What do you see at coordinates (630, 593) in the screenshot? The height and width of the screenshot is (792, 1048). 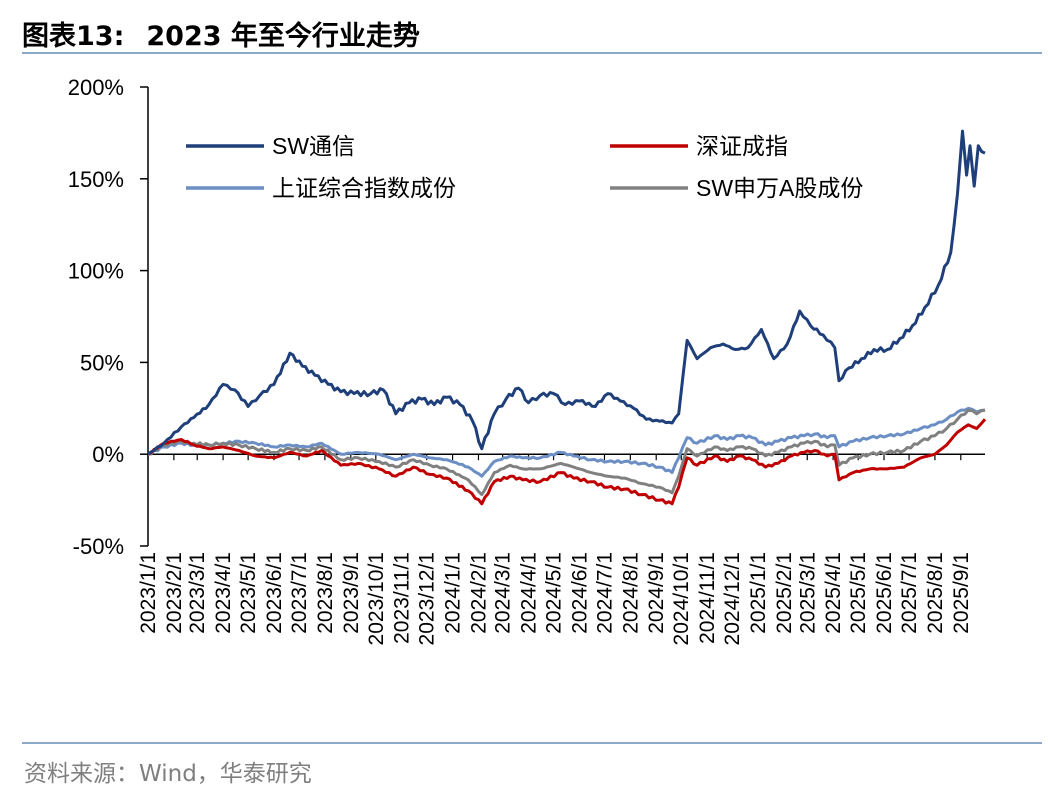 I see `x-tick-label: 2024/8/1` at bounding box center [630, 593].